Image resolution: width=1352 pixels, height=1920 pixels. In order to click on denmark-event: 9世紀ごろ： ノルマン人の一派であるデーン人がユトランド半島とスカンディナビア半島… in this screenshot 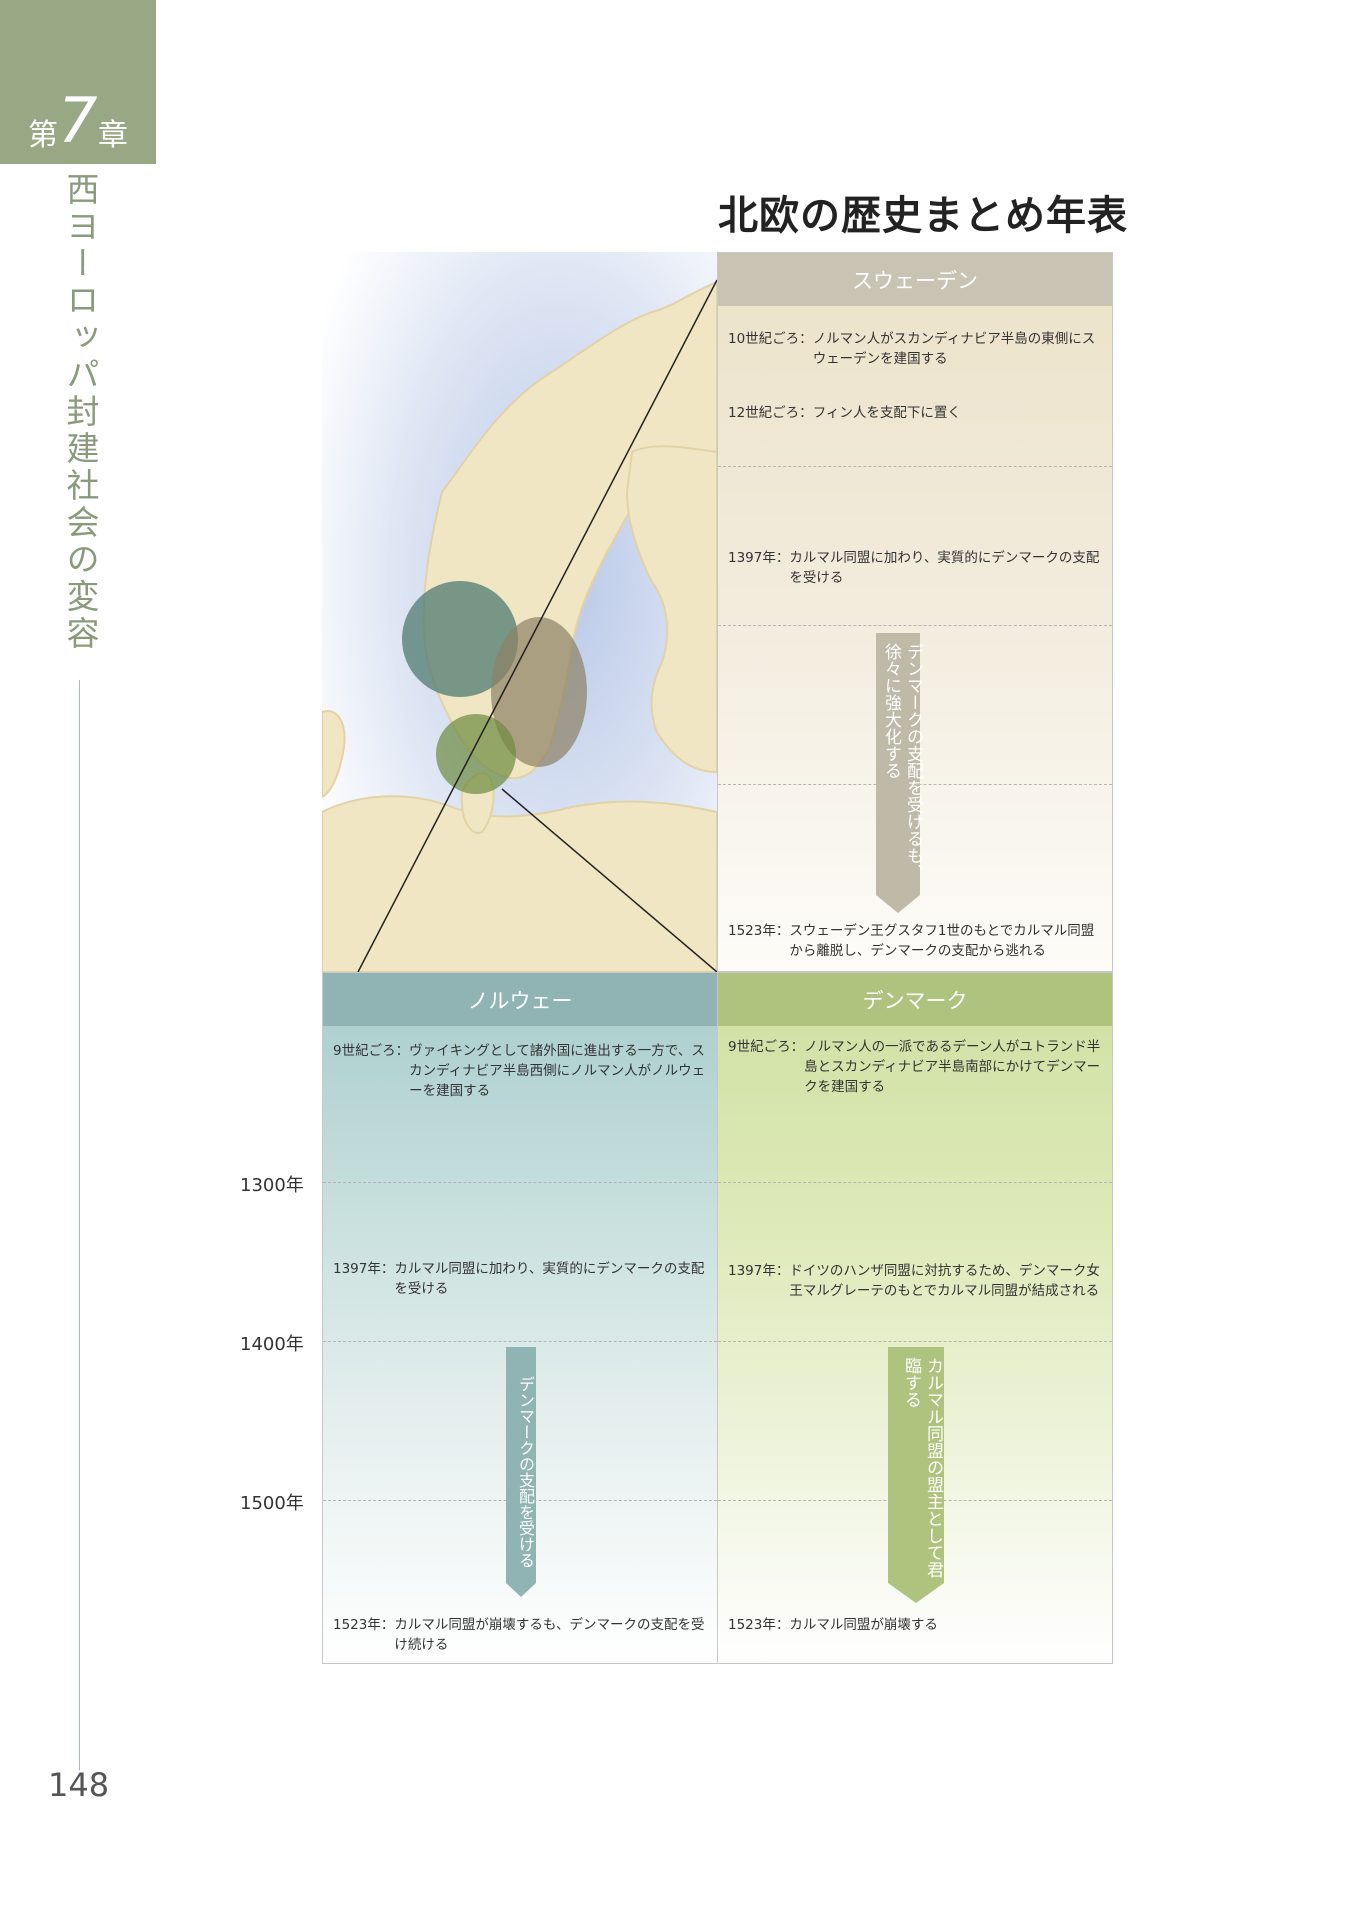, I will do `click(914, 1067)`.